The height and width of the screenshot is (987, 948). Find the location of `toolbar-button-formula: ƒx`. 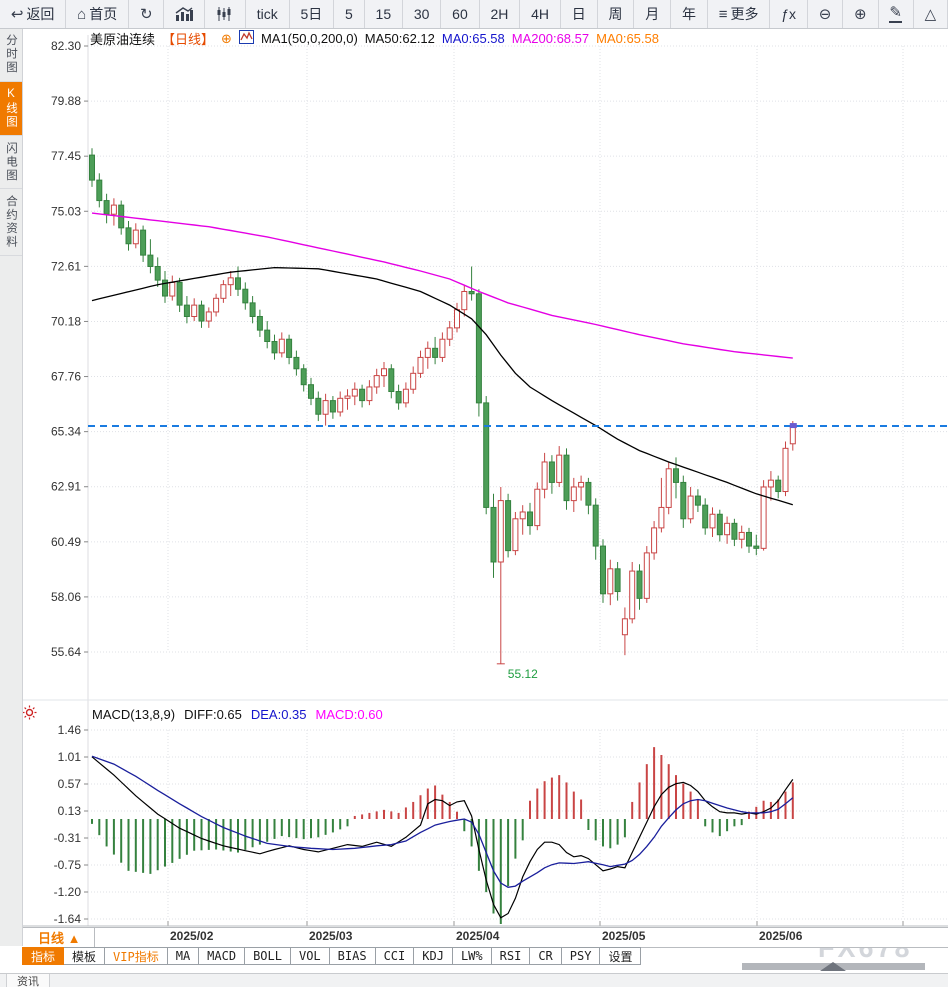

toolbar-button-formula: ƒx is located at coordinates (789, 14).